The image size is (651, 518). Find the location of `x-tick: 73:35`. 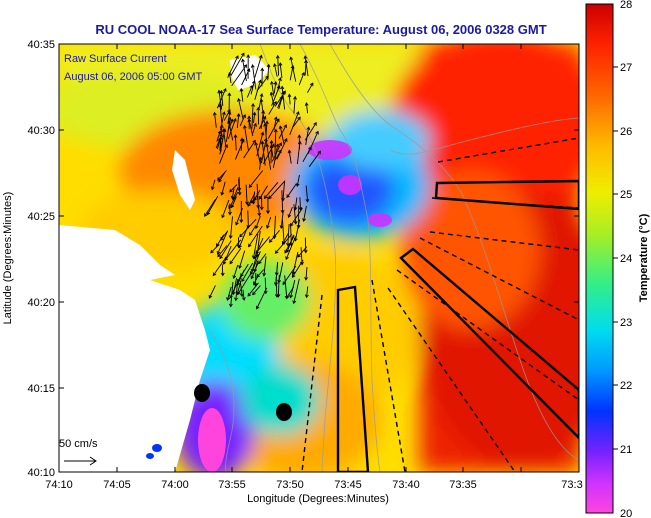

x-tick: 73:35 is located at coordinates (463, 485).